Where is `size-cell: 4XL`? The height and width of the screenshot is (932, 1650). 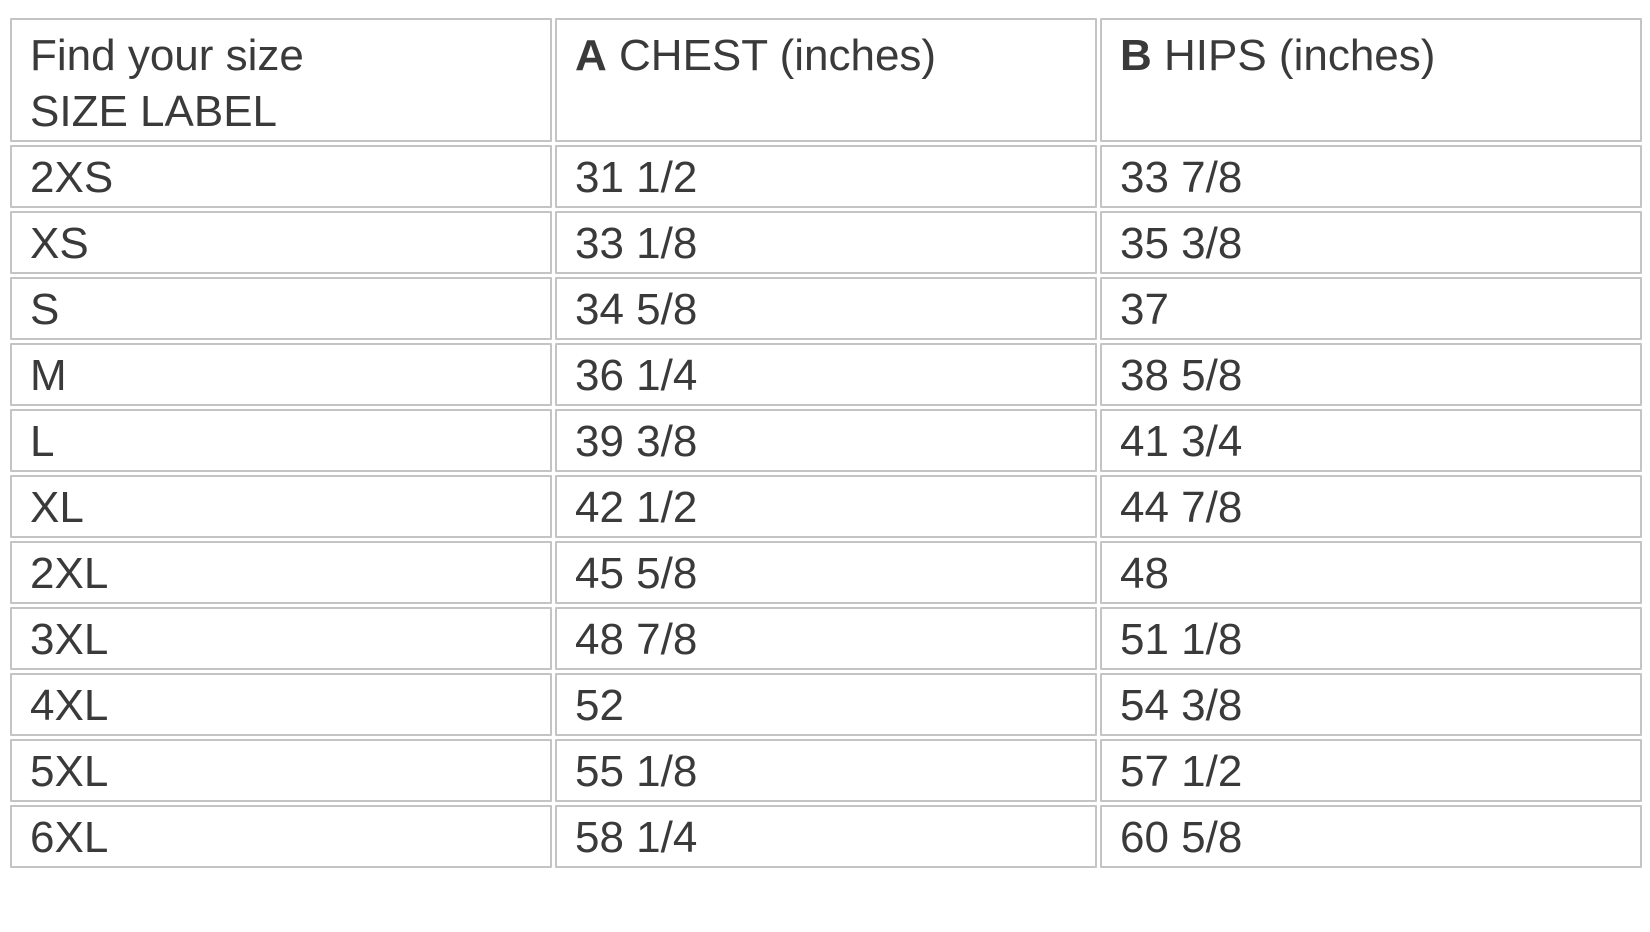
size-cell: 4XL is located at coordinates (281, 704).